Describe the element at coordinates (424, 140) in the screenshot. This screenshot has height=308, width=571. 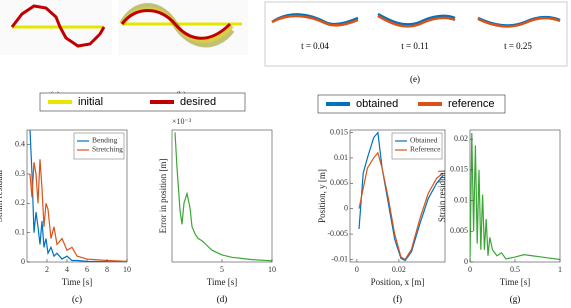
I see `legend-label: Obtained` at that location.